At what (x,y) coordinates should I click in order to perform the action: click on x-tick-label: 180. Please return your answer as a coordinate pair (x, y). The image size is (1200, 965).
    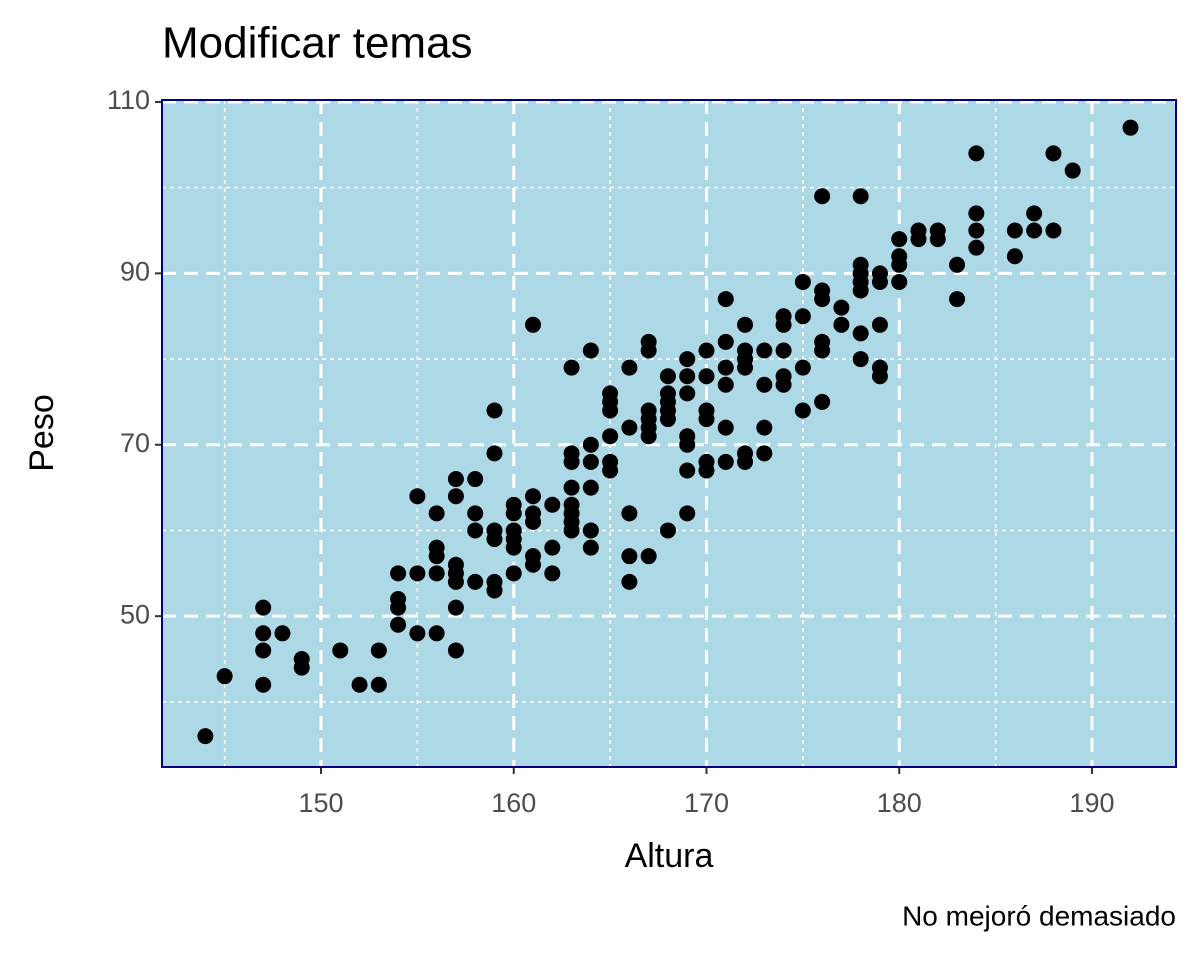
    Looking at the image, I should click on (899, 803).